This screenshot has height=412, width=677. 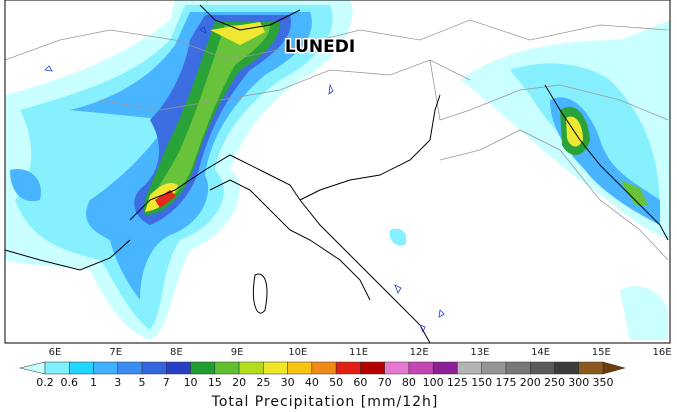 What do you see at coordinates (93, 382) in the screenshot?
I see `colorbar-level: 1` at bounding box center [93, 382].